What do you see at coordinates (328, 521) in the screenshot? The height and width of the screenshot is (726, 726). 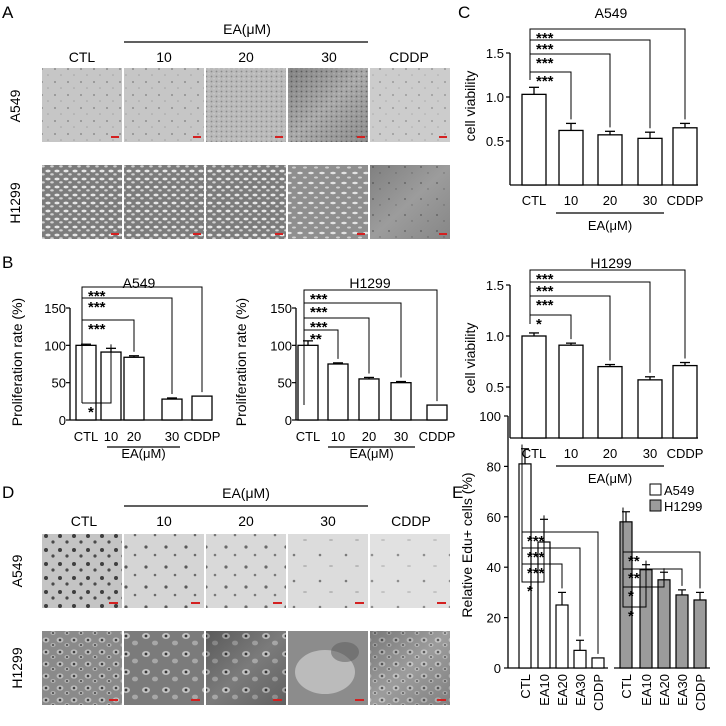 I see `panel-d-col-30: 30` at bounding box center [328, 521].